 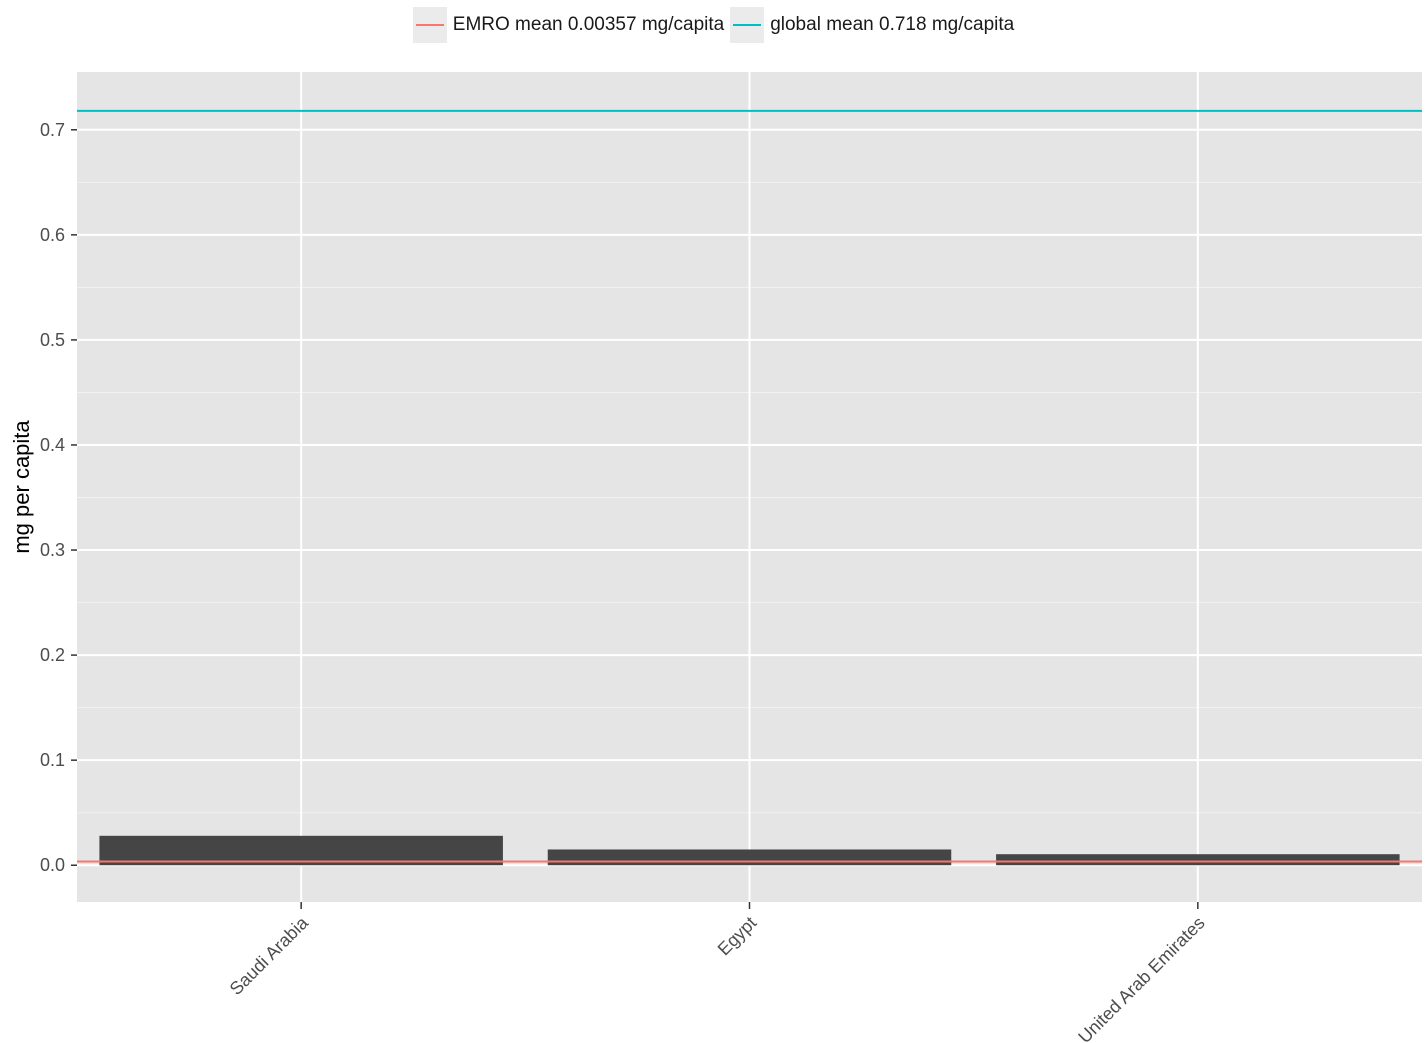 I want to click on x-axis: Saudi Arabia Egypt United Arab Emirates, so click(x=717, y=972).